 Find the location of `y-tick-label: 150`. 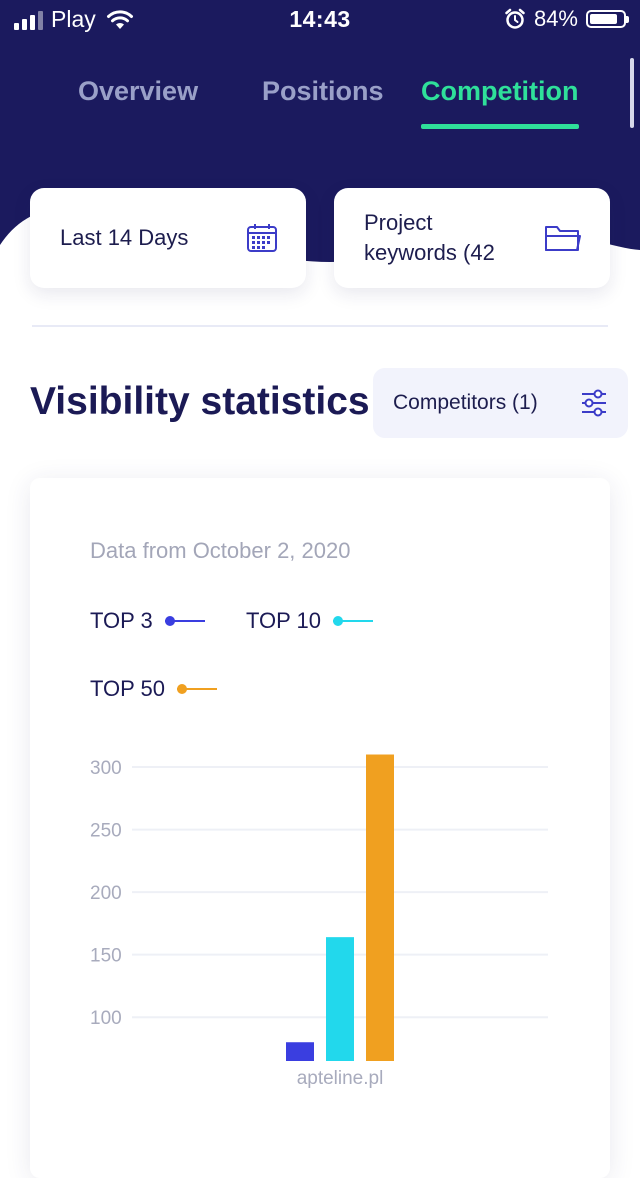

y-tick-label: 150 is located at coordinates (106, 956).